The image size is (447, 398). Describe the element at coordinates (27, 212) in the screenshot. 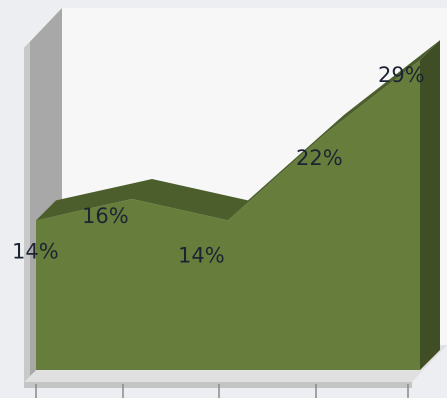

I see `chart-side-wall-edge` at that location.